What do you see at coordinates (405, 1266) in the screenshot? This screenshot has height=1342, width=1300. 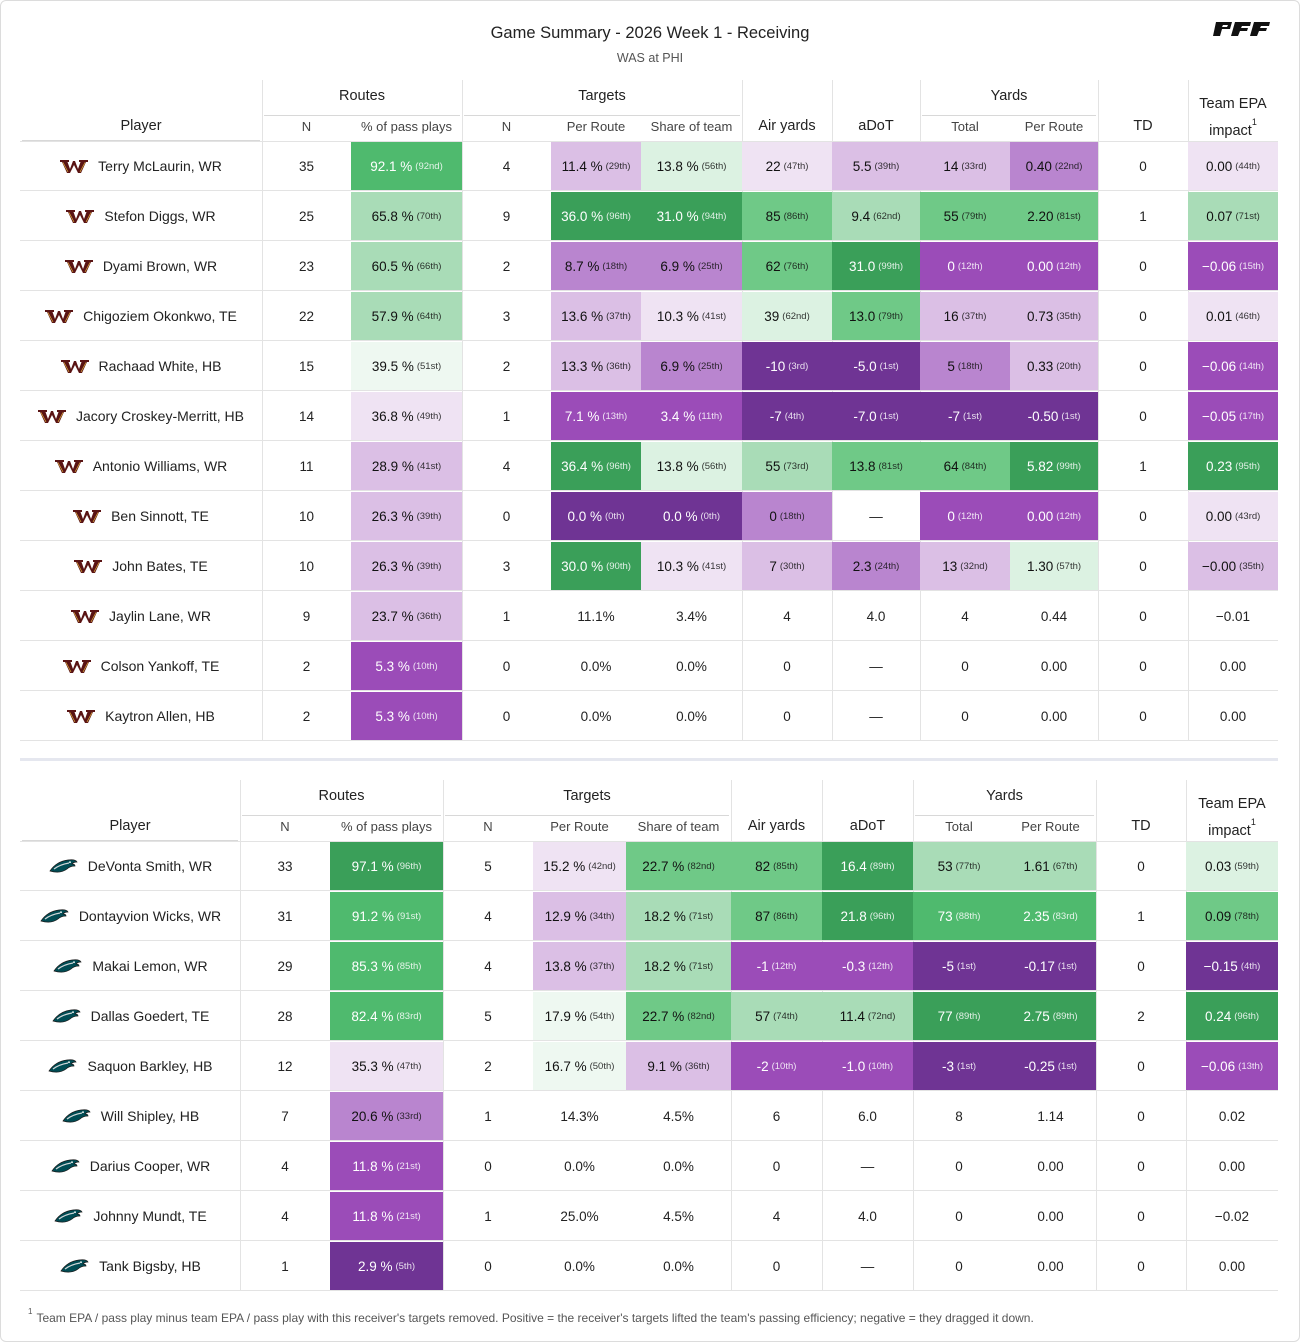 I see `percentile-rank: (5th)` at bounding box center [405, 1266].